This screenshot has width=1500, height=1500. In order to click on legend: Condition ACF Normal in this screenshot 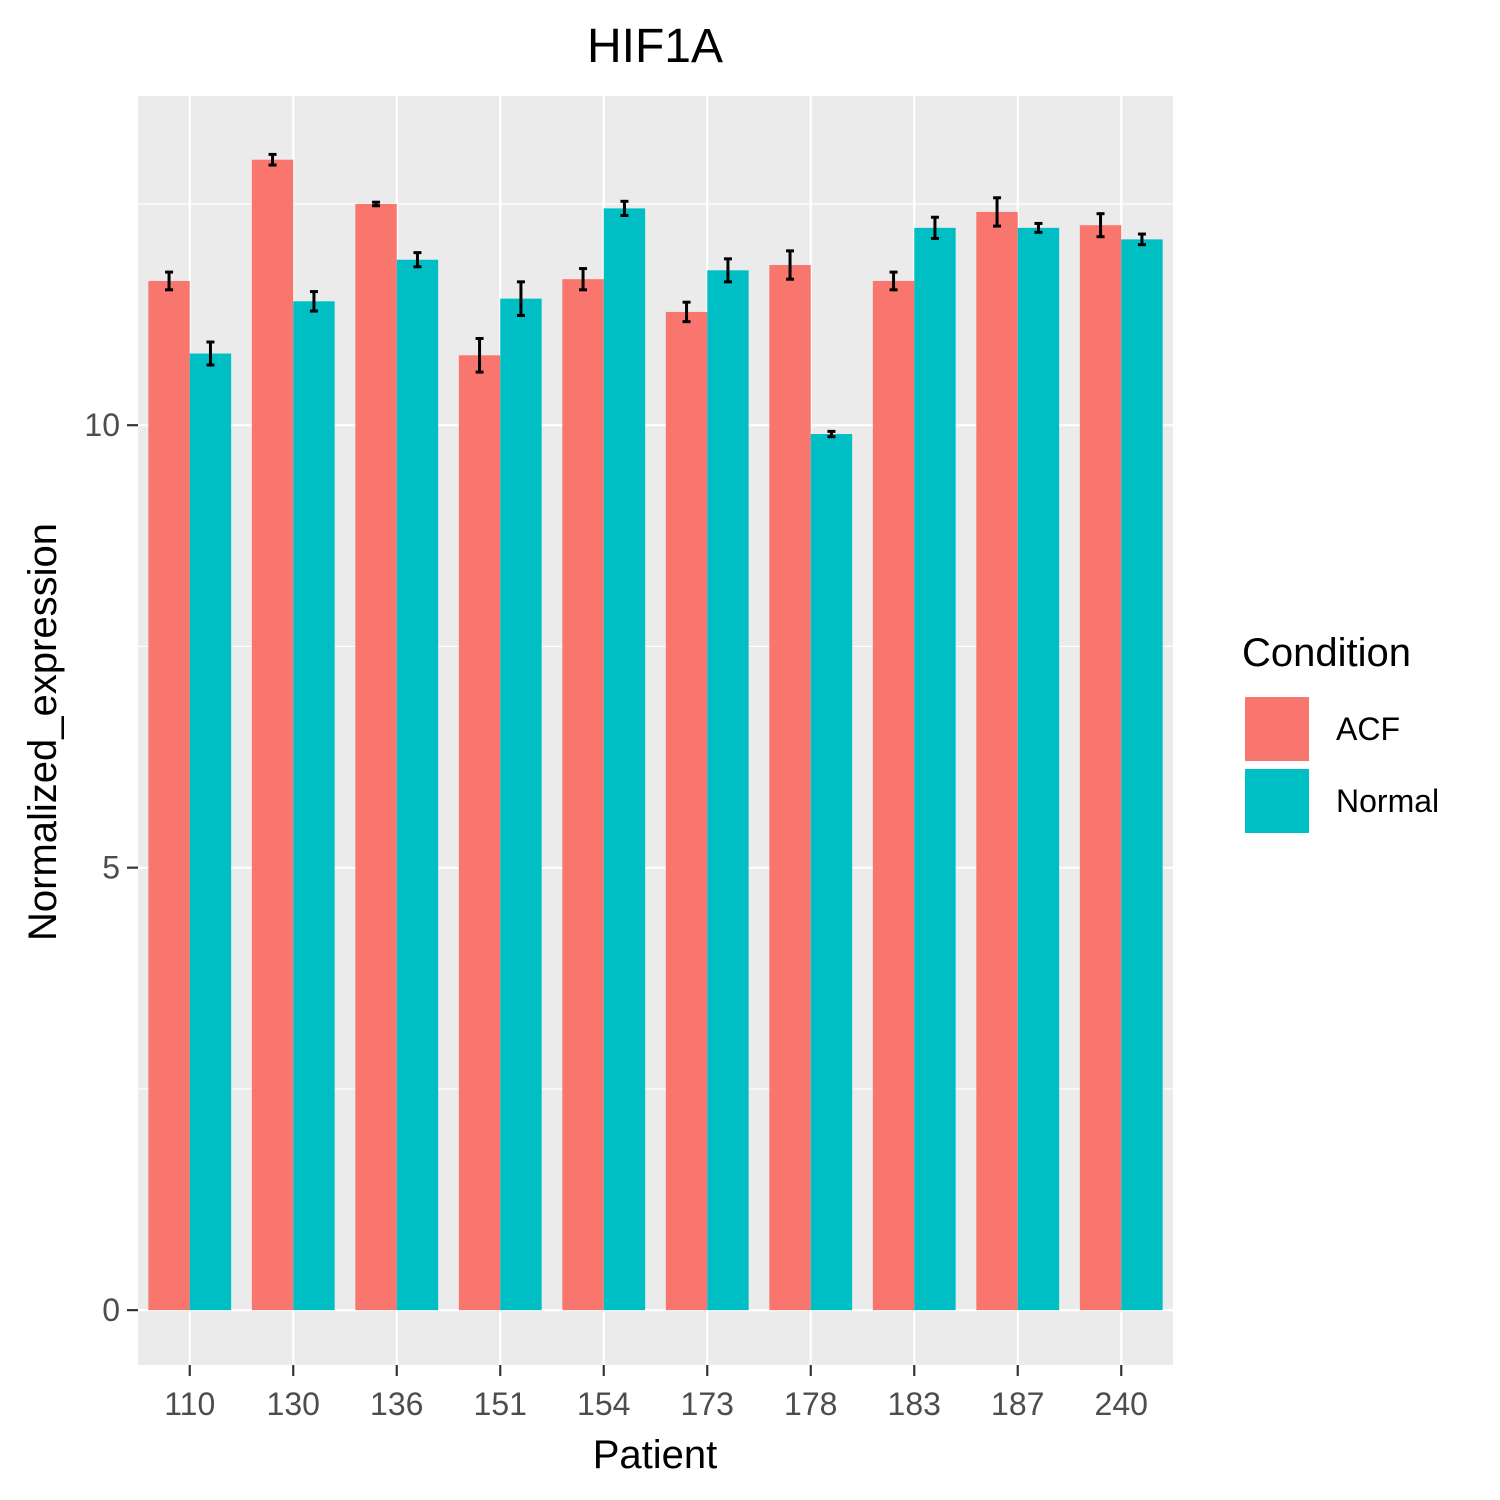, I will do `click(1340, 733)`.